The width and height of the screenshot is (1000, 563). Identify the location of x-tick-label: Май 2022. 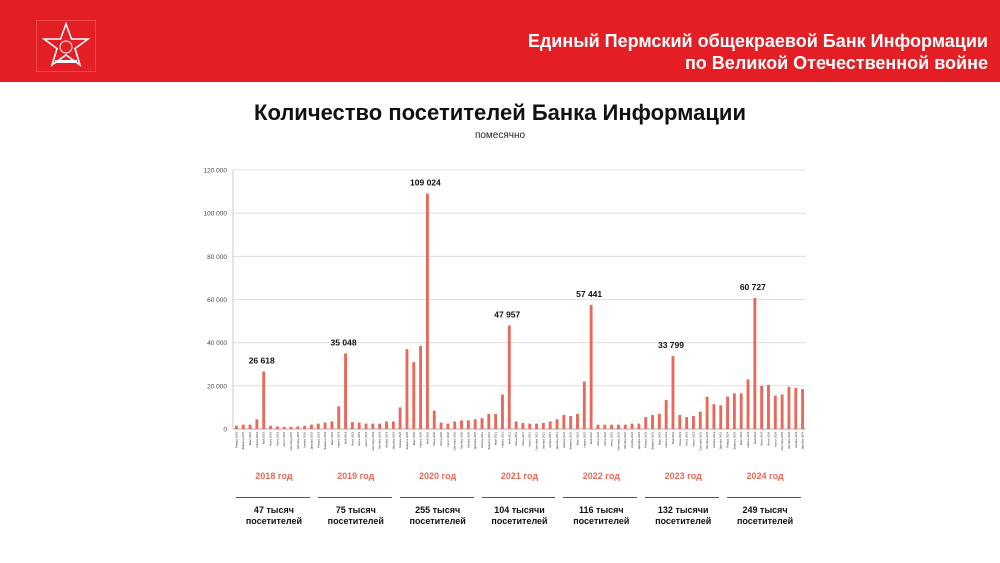
(591, 438).